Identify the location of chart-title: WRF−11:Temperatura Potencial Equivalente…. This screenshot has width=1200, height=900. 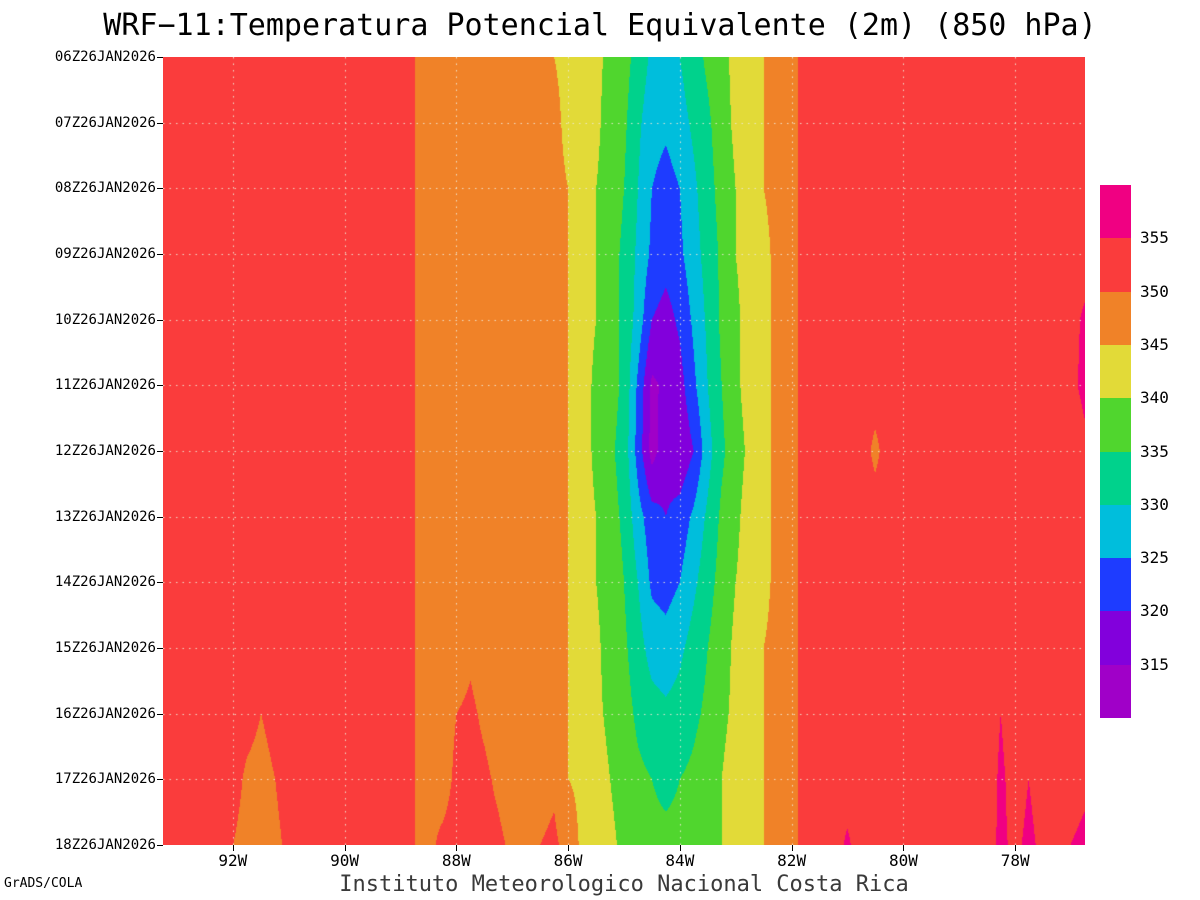
(600, 25).